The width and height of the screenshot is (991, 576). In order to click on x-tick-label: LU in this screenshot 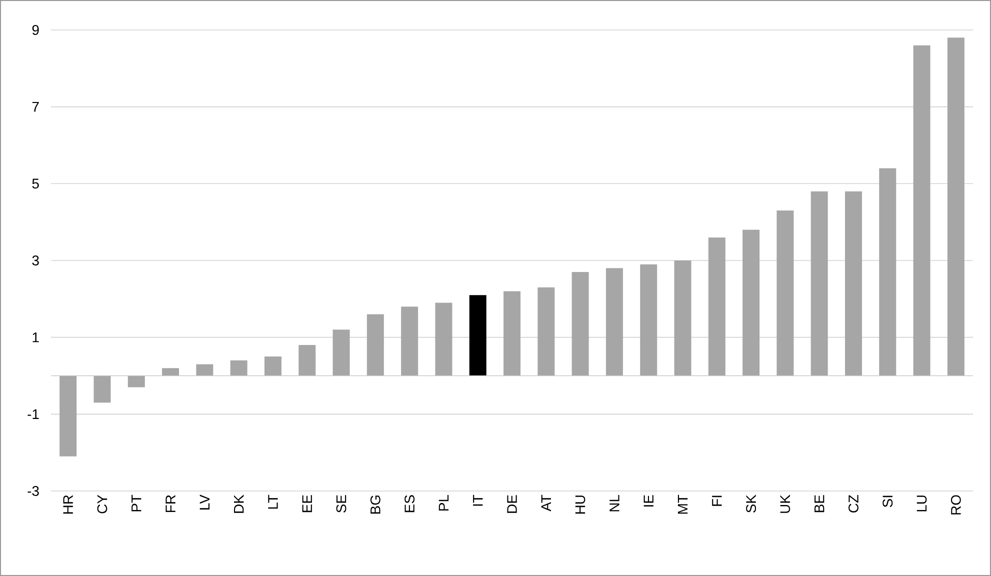, I will do `click(921, 504)`.